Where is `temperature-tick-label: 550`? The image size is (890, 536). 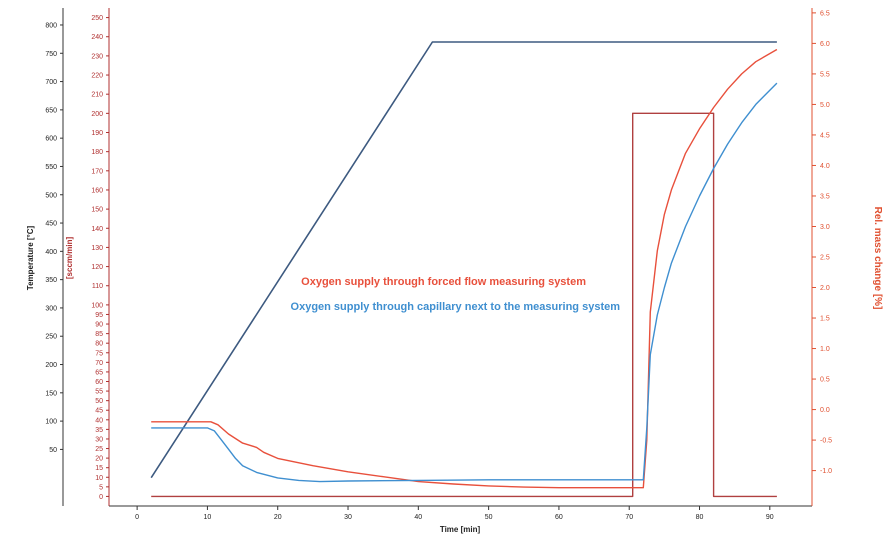
temperature-tick-label: 550 is located at coordinates (51, 167).